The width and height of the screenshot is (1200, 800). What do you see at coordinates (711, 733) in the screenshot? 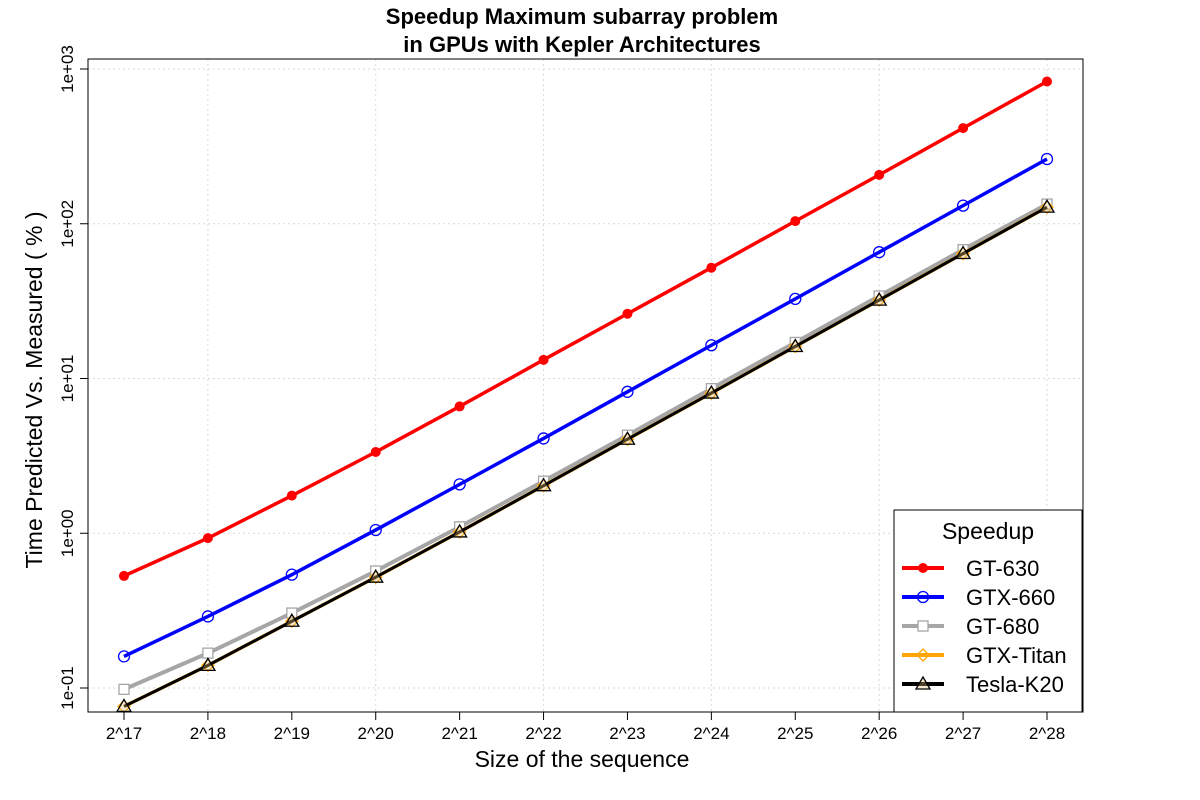
I see `x-tick-label: 2^24` at bounding box center [711, 733].